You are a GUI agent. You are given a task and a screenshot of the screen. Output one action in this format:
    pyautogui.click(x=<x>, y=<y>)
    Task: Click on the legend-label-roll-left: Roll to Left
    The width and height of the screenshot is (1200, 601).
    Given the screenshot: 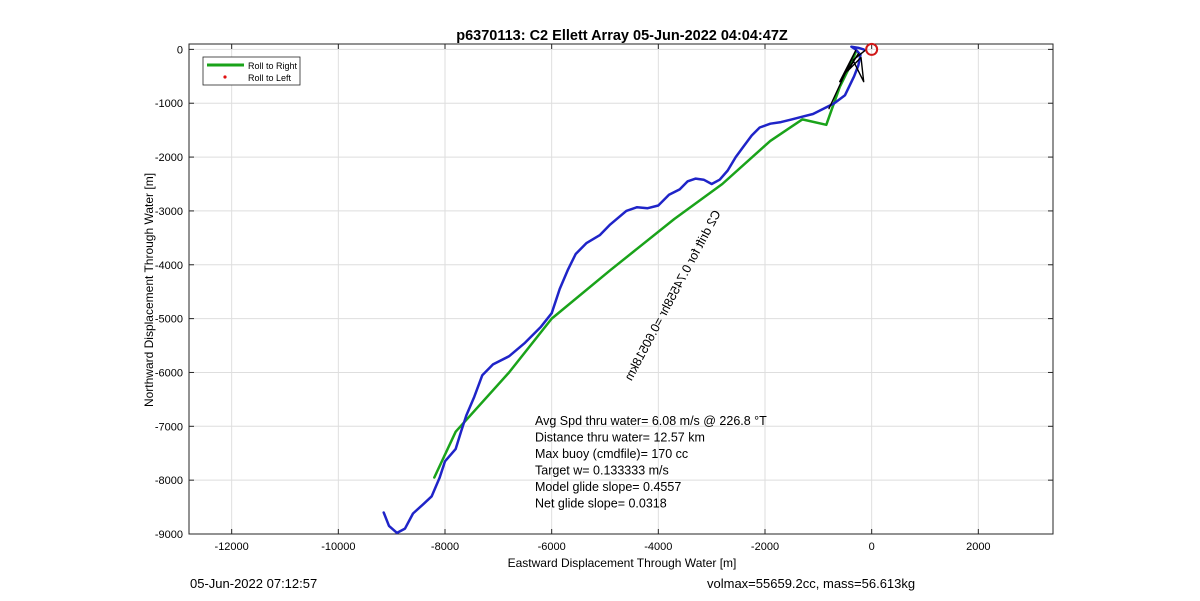 What is the action you would take?
    pyautogui.click(x=270, y=78)
    